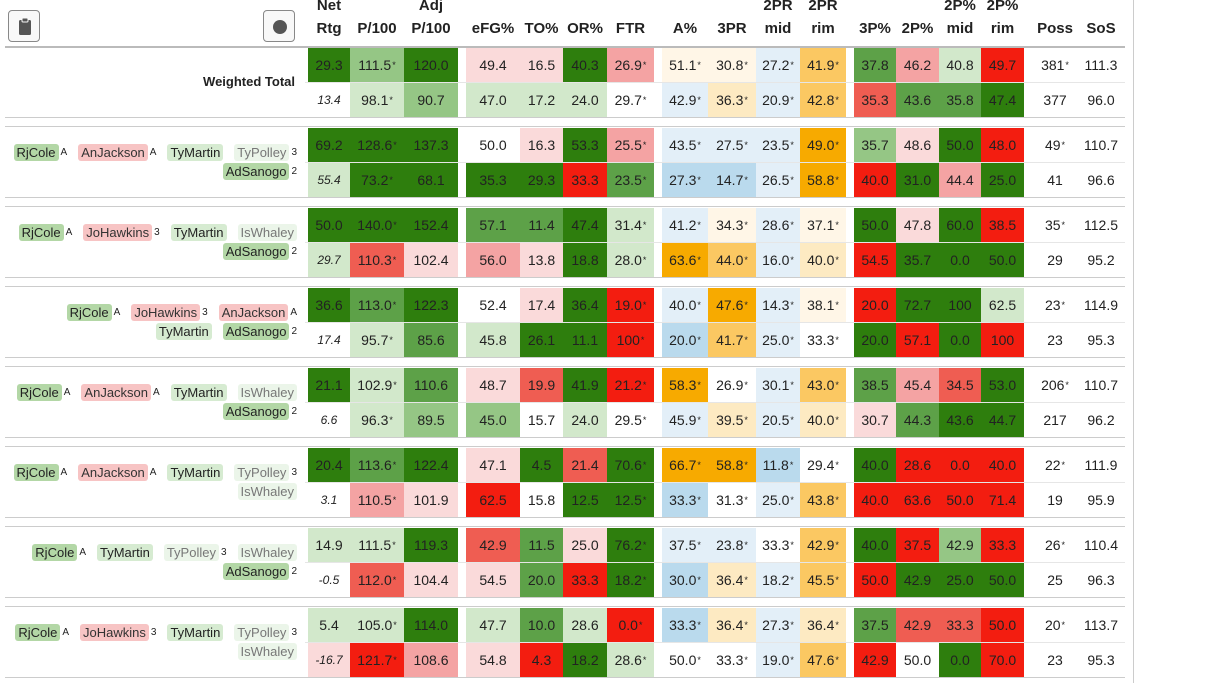 The image size is (1213, 683). What do you see at coordinates (1002, 340) in the screenshot?
I see `stat-value: 100` at bounding box center [1002, 340].